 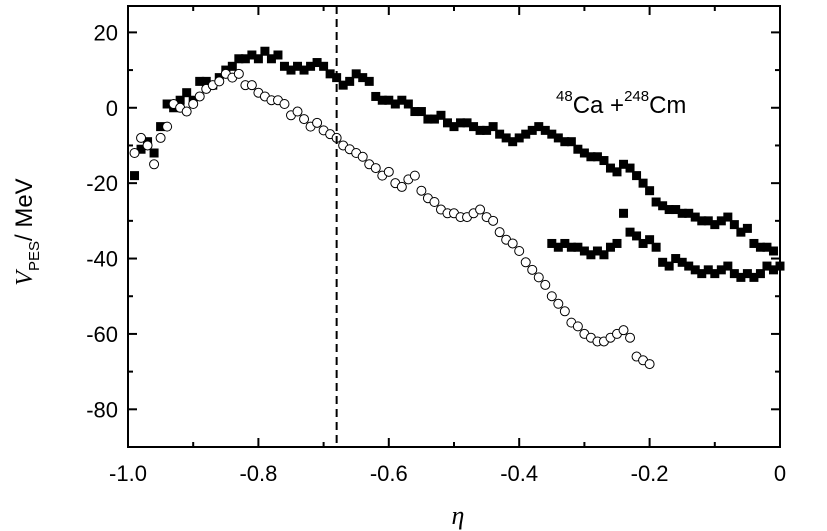 I want to click on x-tick-label: -0.2, so click(x=650, y=473).